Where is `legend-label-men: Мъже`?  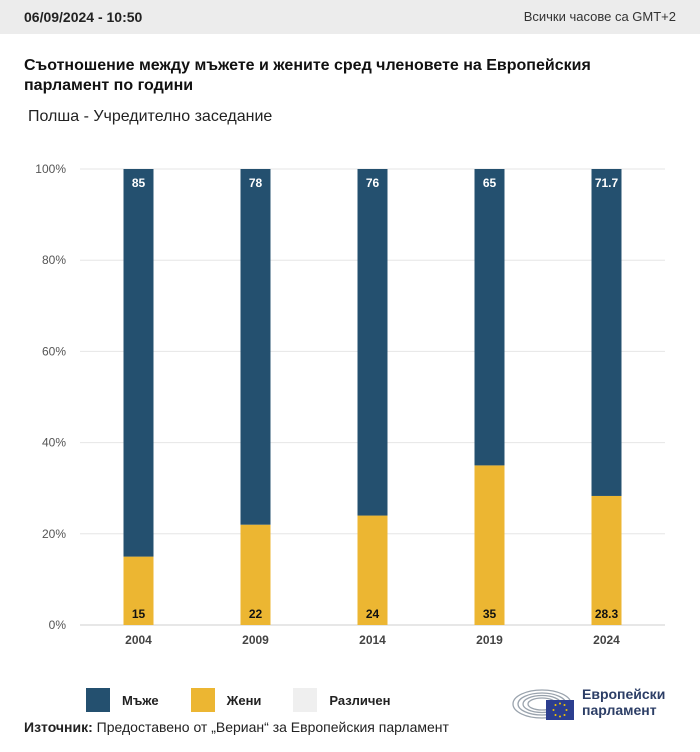 legend-label-men: Мъже is located at coordinates (140, 700).